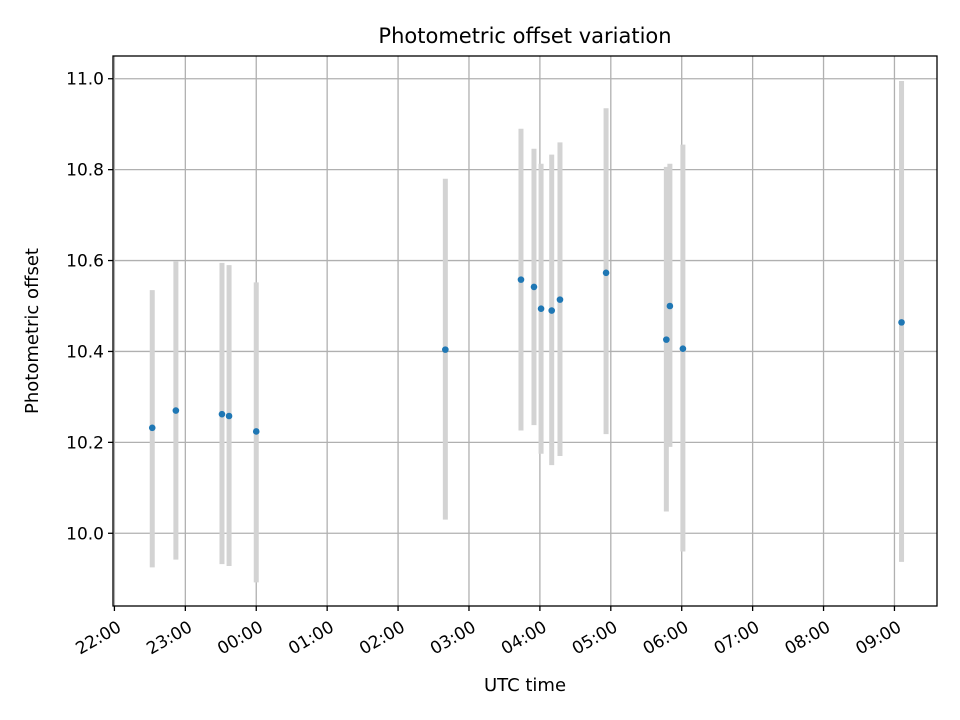 The height and width of the screenshot is (720, 960). What do you see at coordinates (808, 638) in the screenshot?
I see `x-tick-label: 08:00` at bounding box center [808, 638].